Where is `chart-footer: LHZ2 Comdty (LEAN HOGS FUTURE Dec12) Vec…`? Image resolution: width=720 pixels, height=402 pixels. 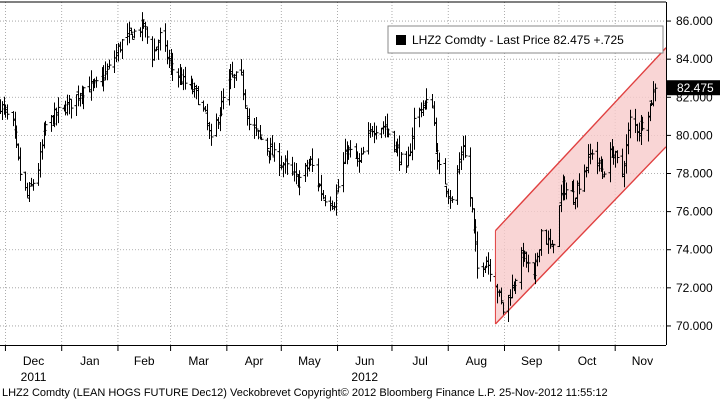 chart-footer: LHZ2 Comdty (LEAN HOGS FUTURE Dec12) Vec… is located at coordinates (305, 393).